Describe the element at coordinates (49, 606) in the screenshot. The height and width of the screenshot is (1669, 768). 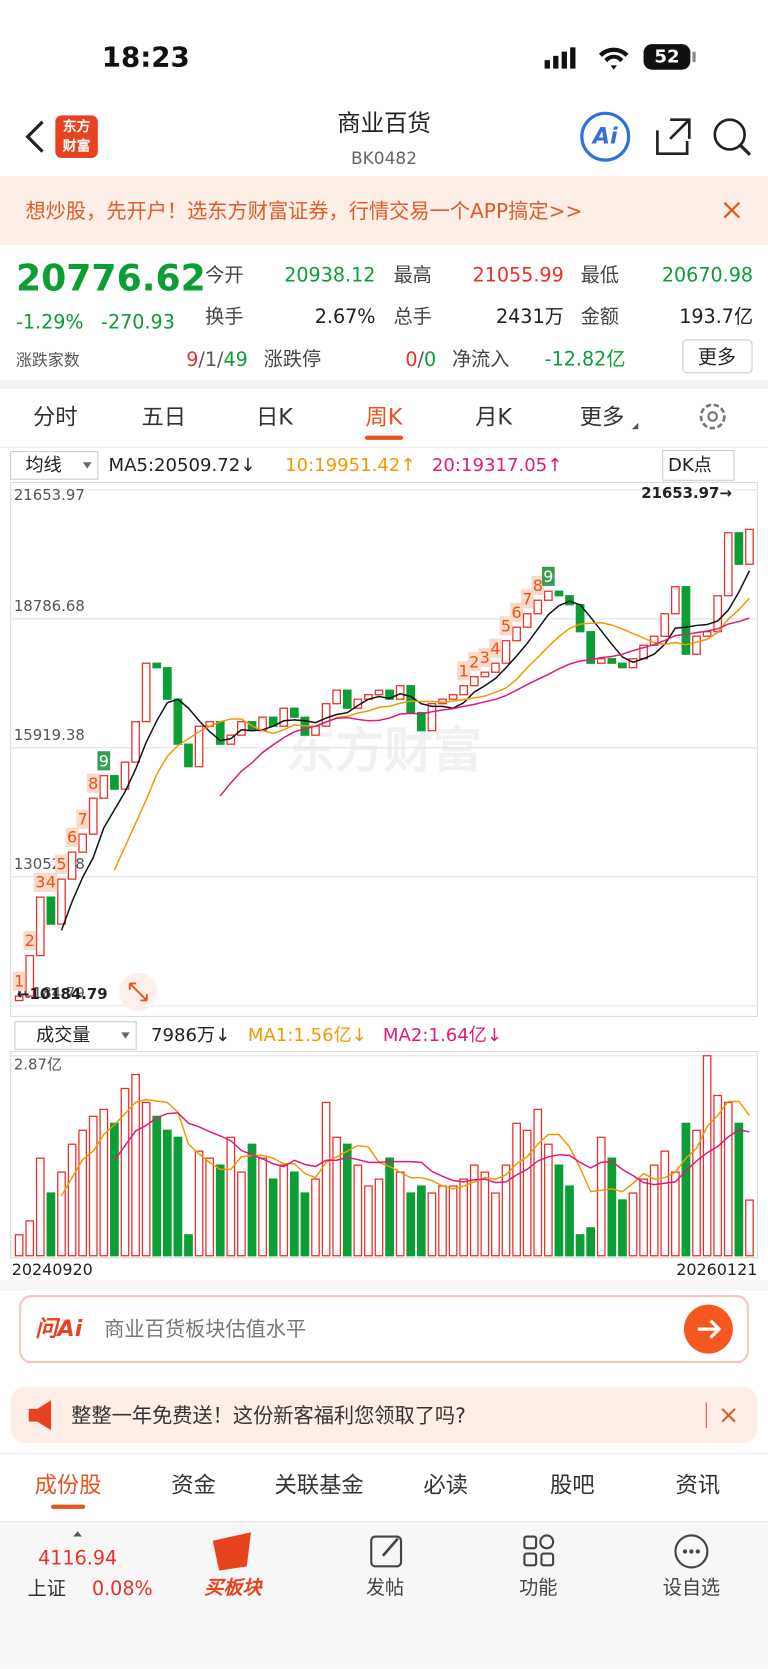
I see `y-tick-label: 18786.68` at that location.